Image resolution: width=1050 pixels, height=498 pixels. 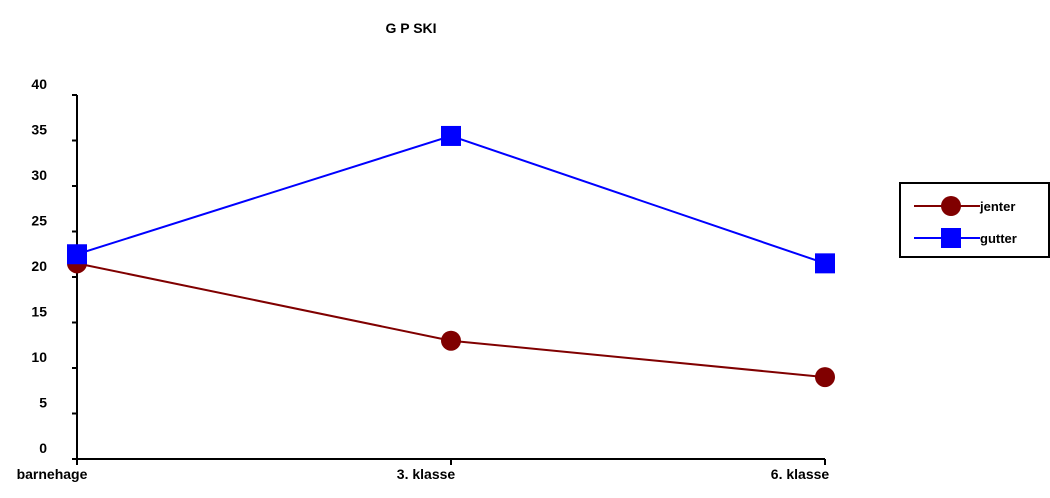 I want to click on legend: jenter gutter, so click(x=974, y=220).